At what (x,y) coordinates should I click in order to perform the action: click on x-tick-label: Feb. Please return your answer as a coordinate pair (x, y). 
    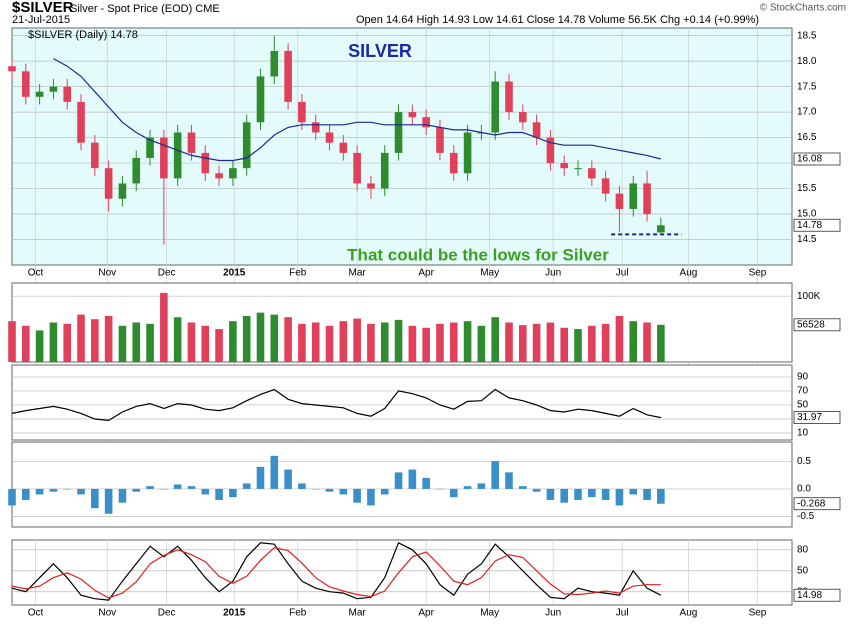
    Looking at the image, I should click on (298, 273).